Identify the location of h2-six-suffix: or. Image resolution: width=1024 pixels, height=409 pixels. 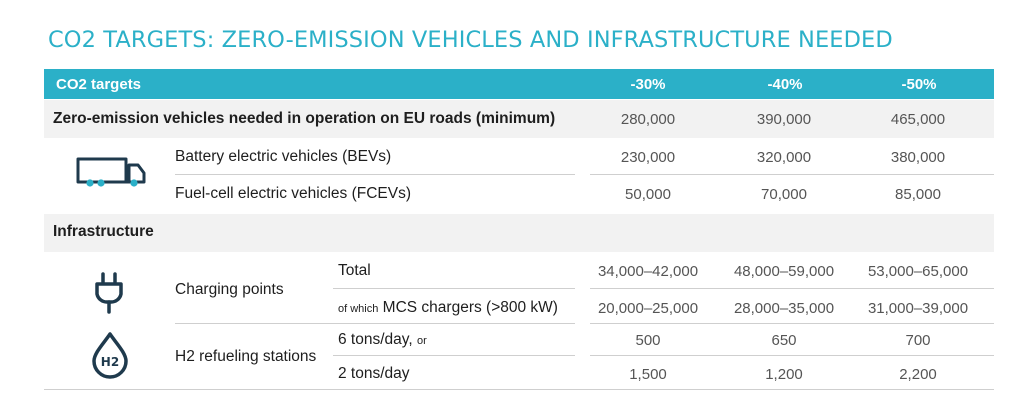
(422, 341).